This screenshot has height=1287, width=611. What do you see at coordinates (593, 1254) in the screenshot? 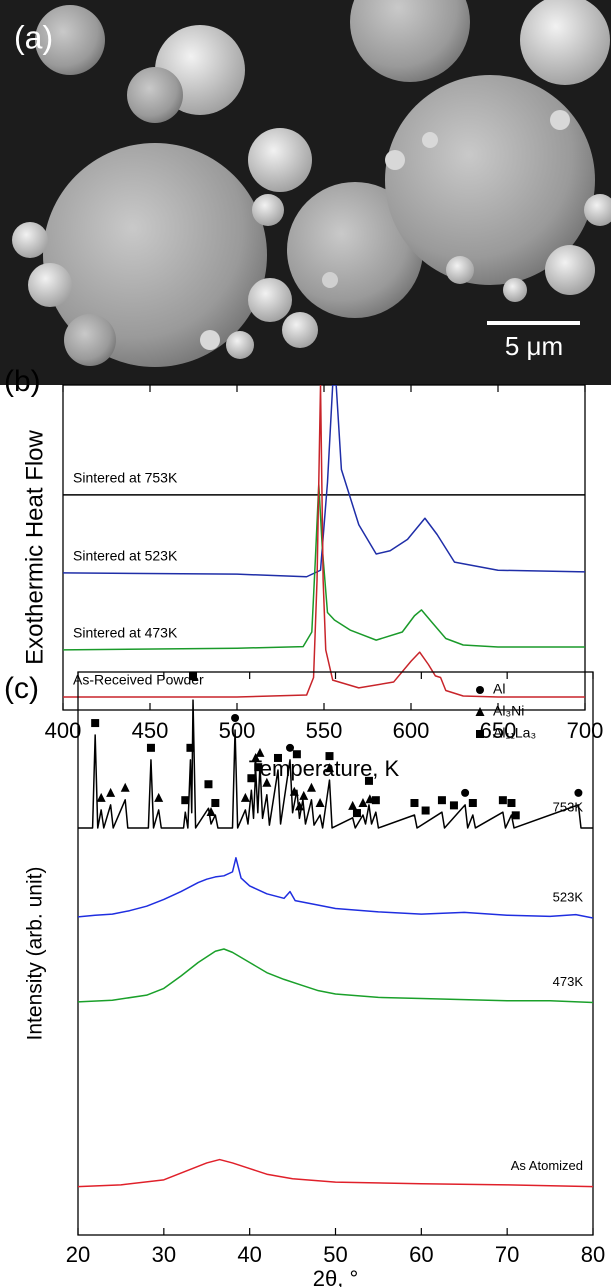
I see `x-tick-label: 80` at bounding box center [593, 1254].